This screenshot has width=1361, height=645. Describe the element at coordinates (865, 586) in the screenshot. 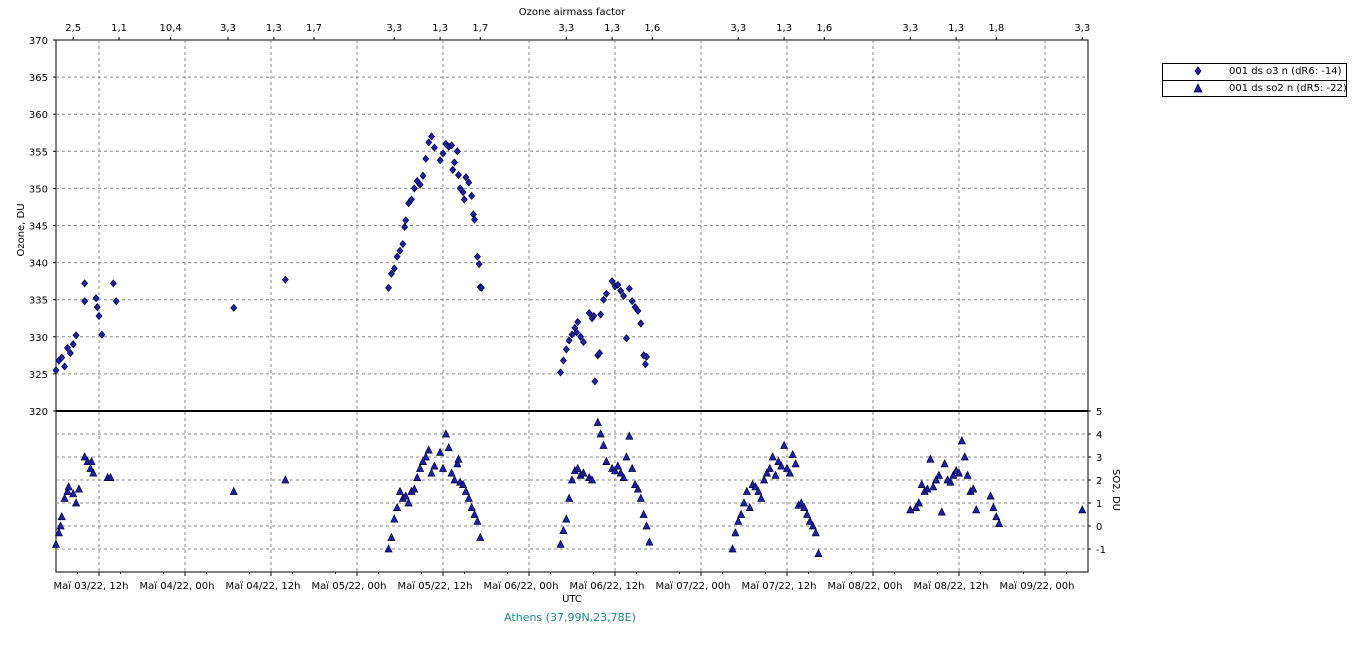

I see `x-tick-label: Maï 08/22, 00h` at that location.